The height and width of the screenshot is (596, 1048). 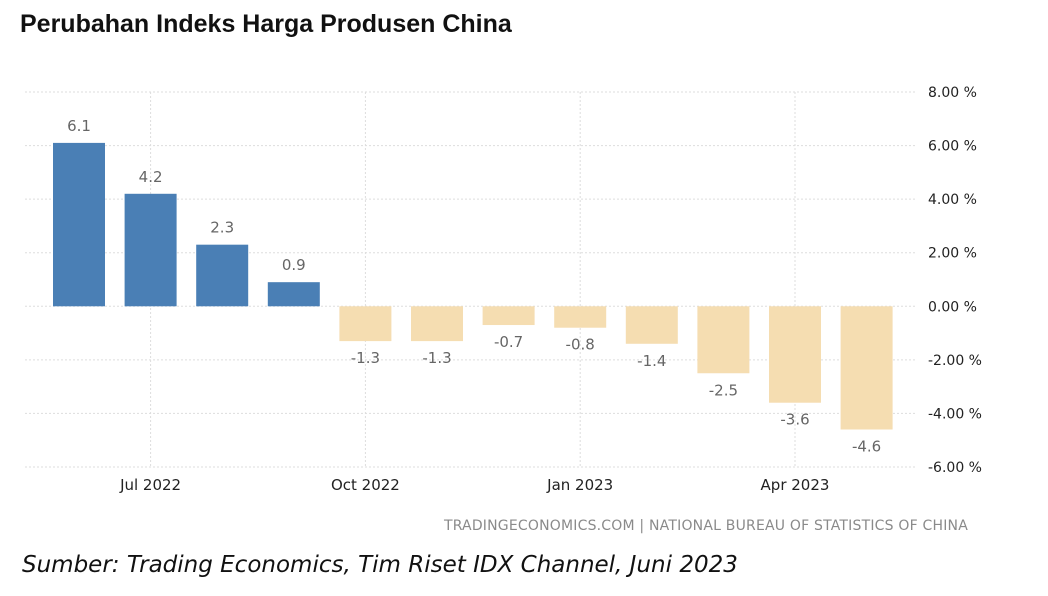 I want to click on y-tick-label: 8.00 %, so click(x=952, y=93).